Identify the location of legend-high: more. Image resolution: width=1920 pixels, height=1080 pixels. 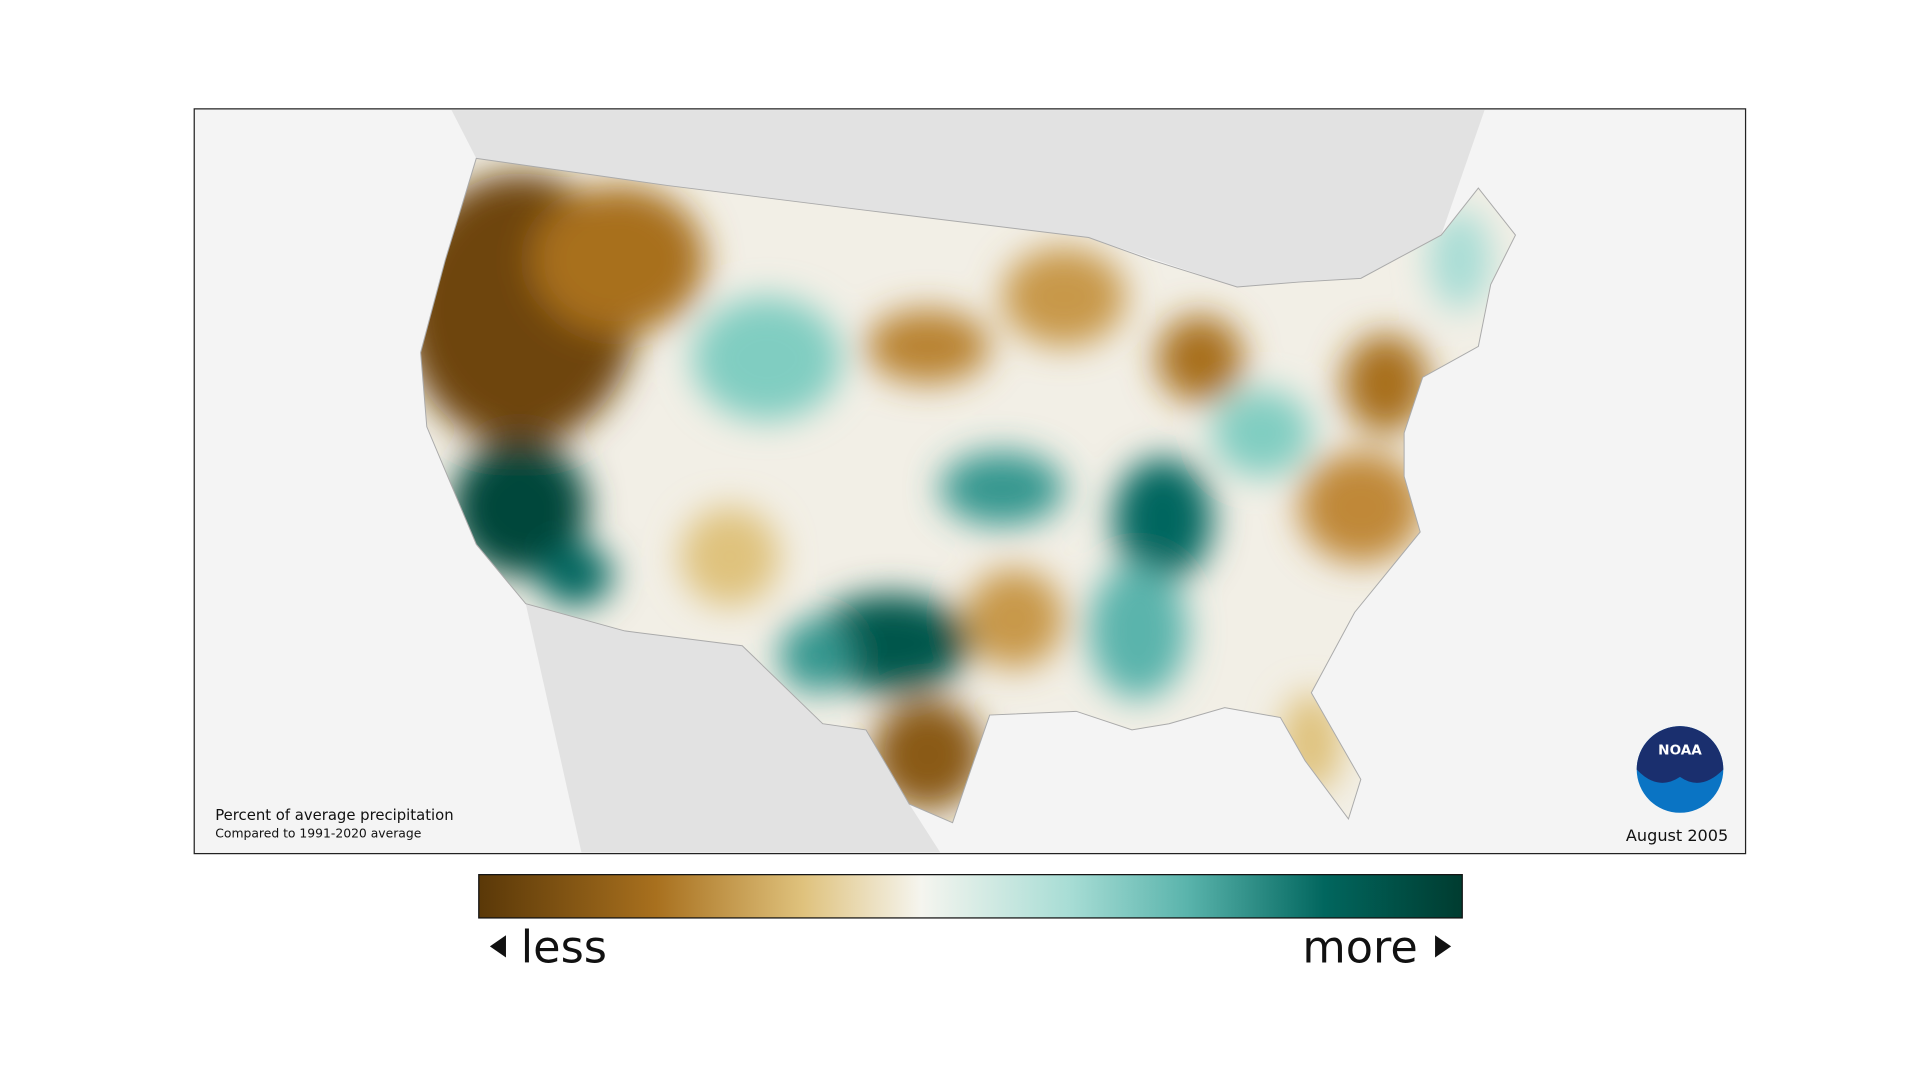
(1359, 947).